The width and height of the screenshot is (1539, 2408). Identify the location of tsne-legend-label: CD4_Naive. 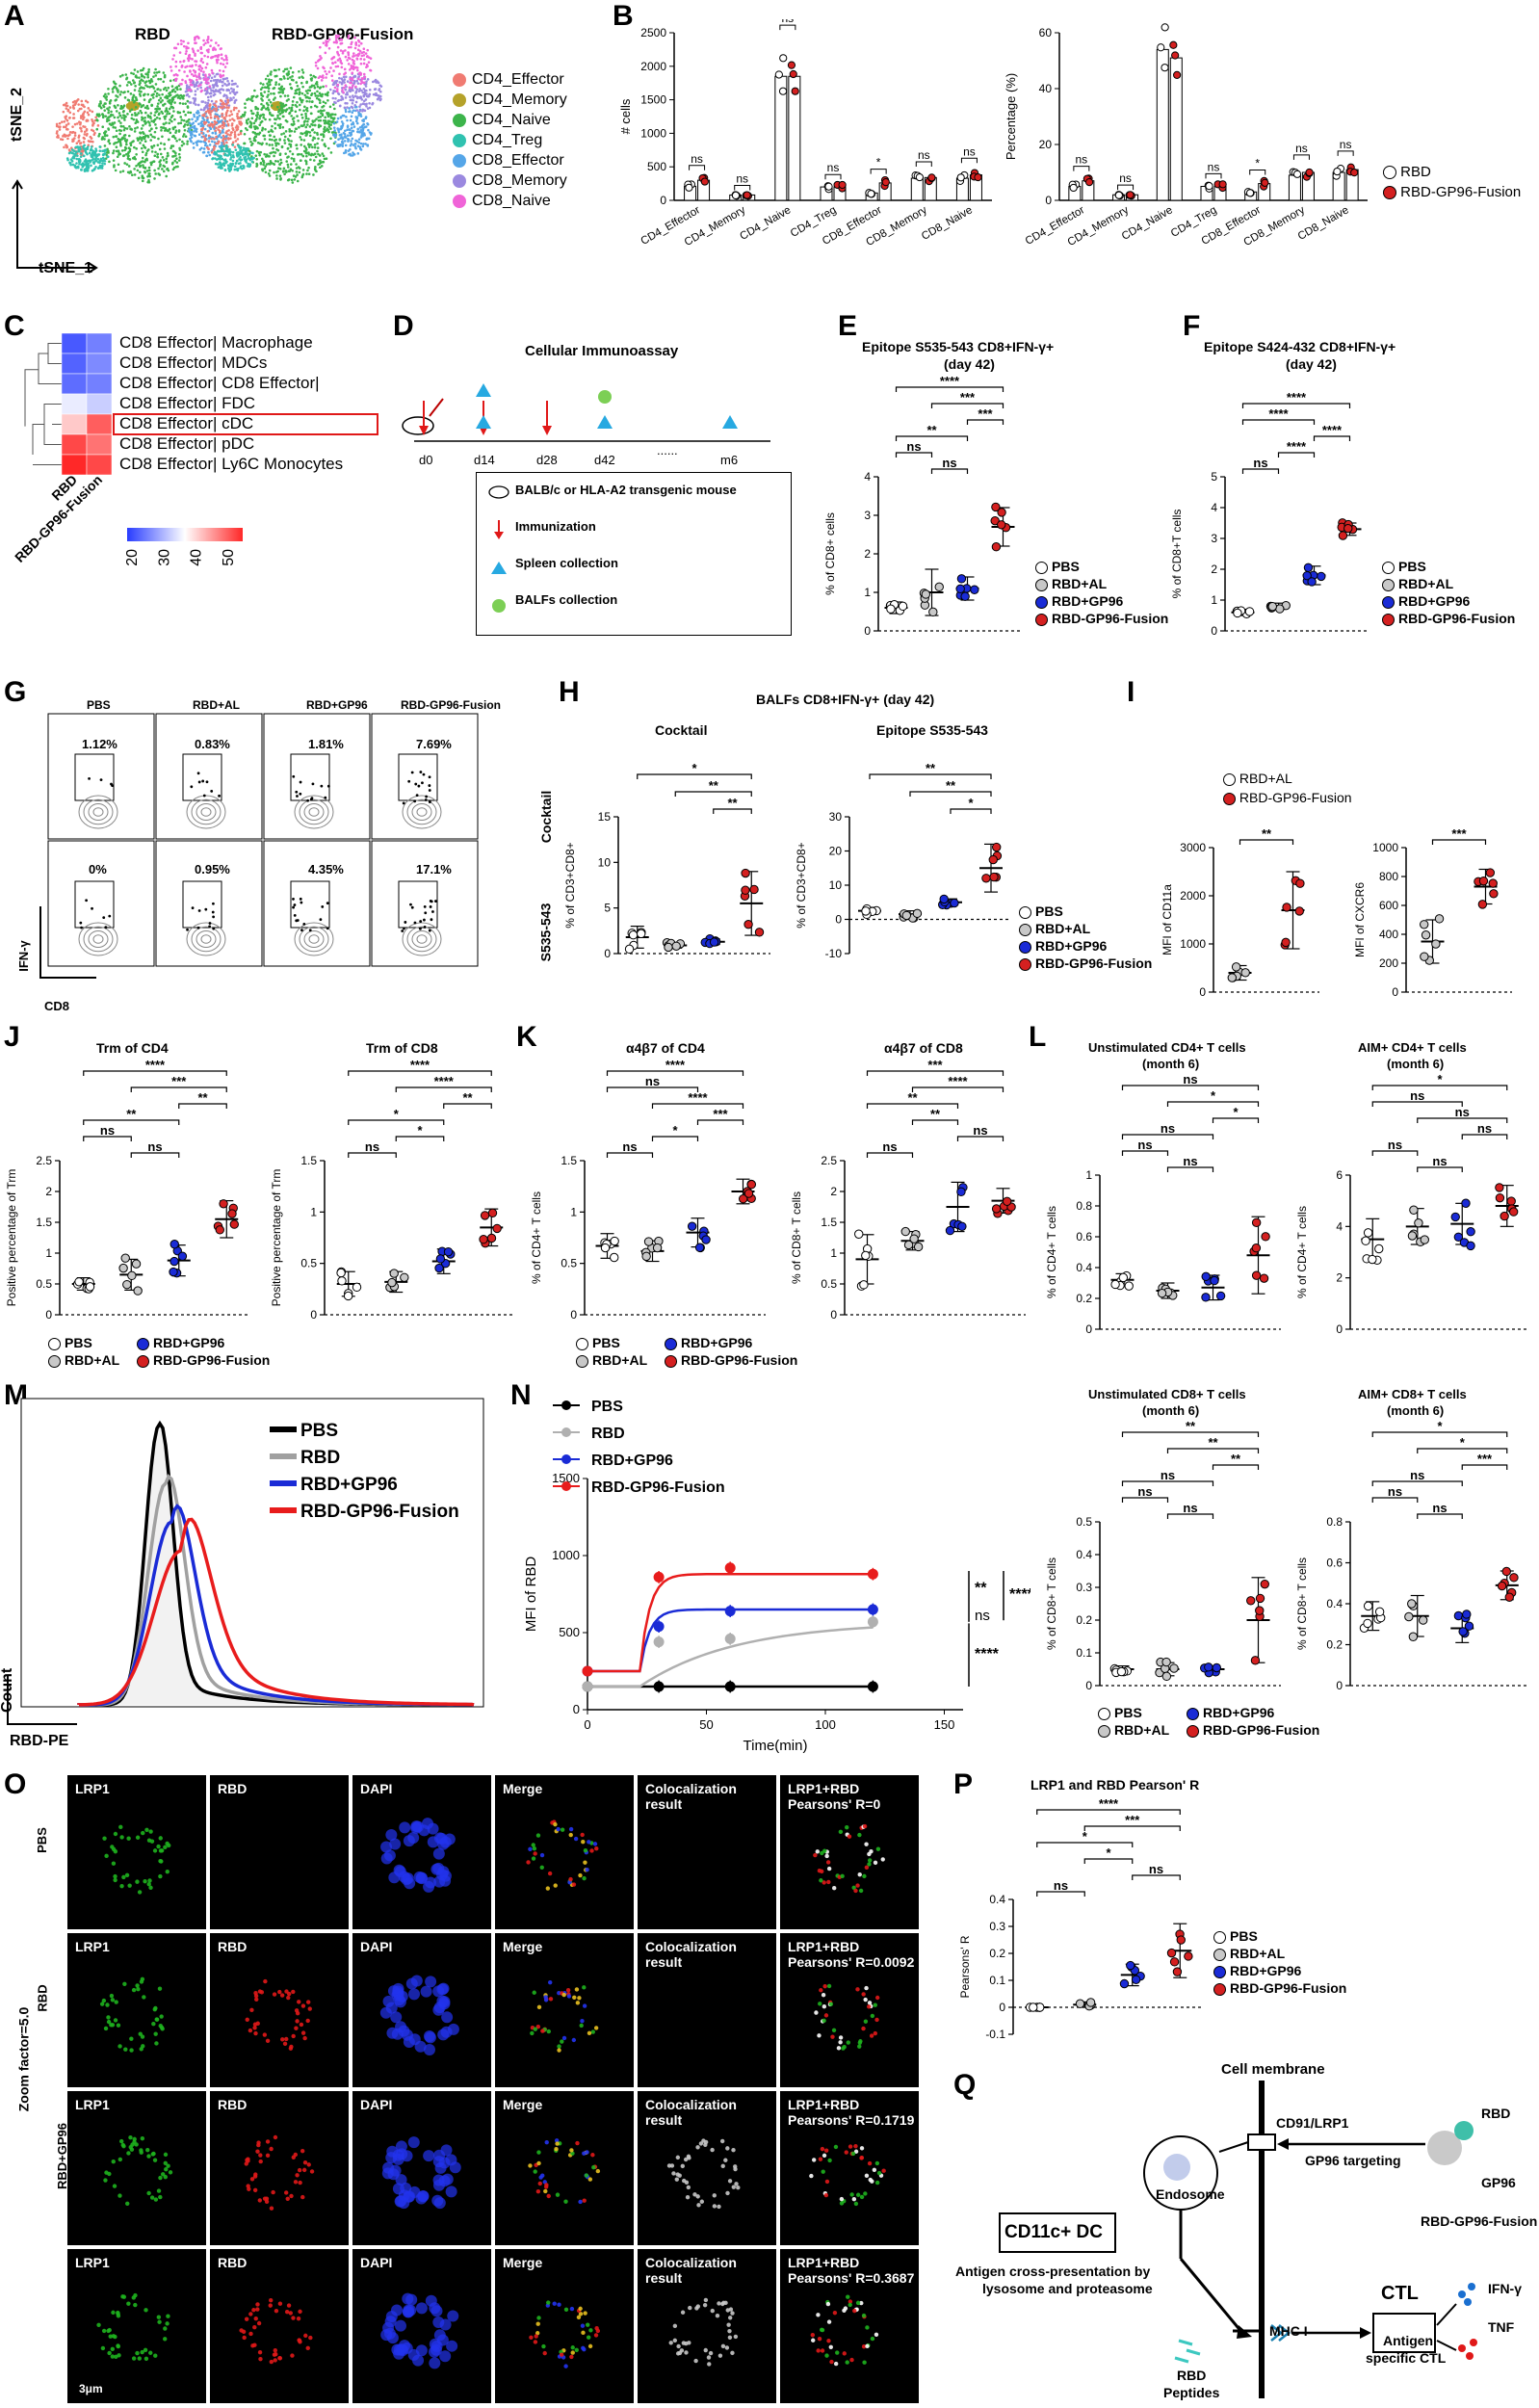
(511, 120).